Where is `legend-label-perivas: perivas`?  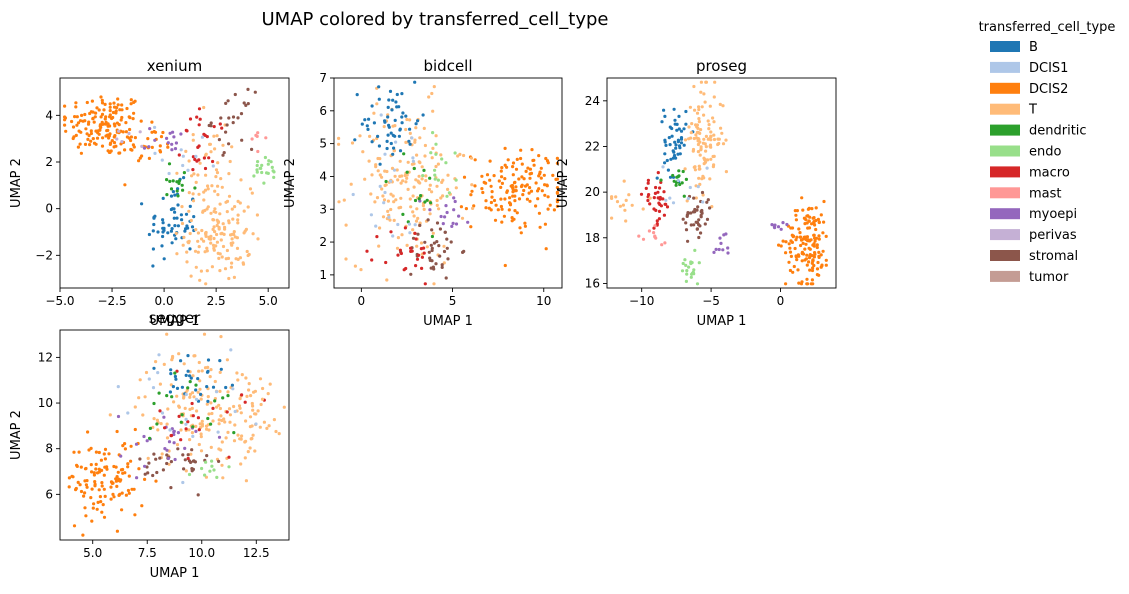
legend-label-perivas: perivas is located at coordinates (1053, 235).